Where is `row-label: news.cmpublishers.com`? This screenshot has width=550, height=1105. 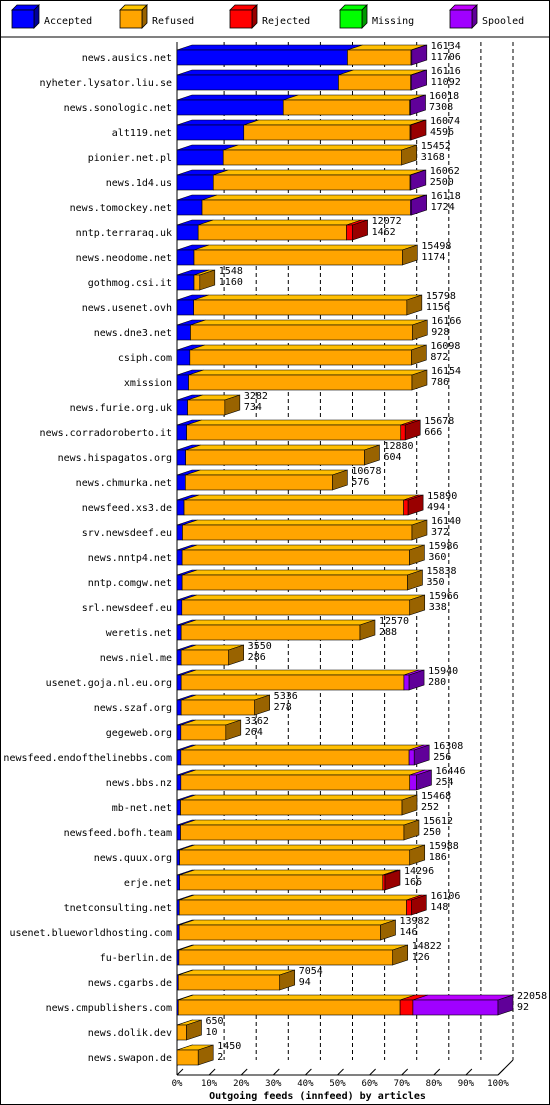
row-label: news.cmpublishers.com is located at coordinates (109, 1008).